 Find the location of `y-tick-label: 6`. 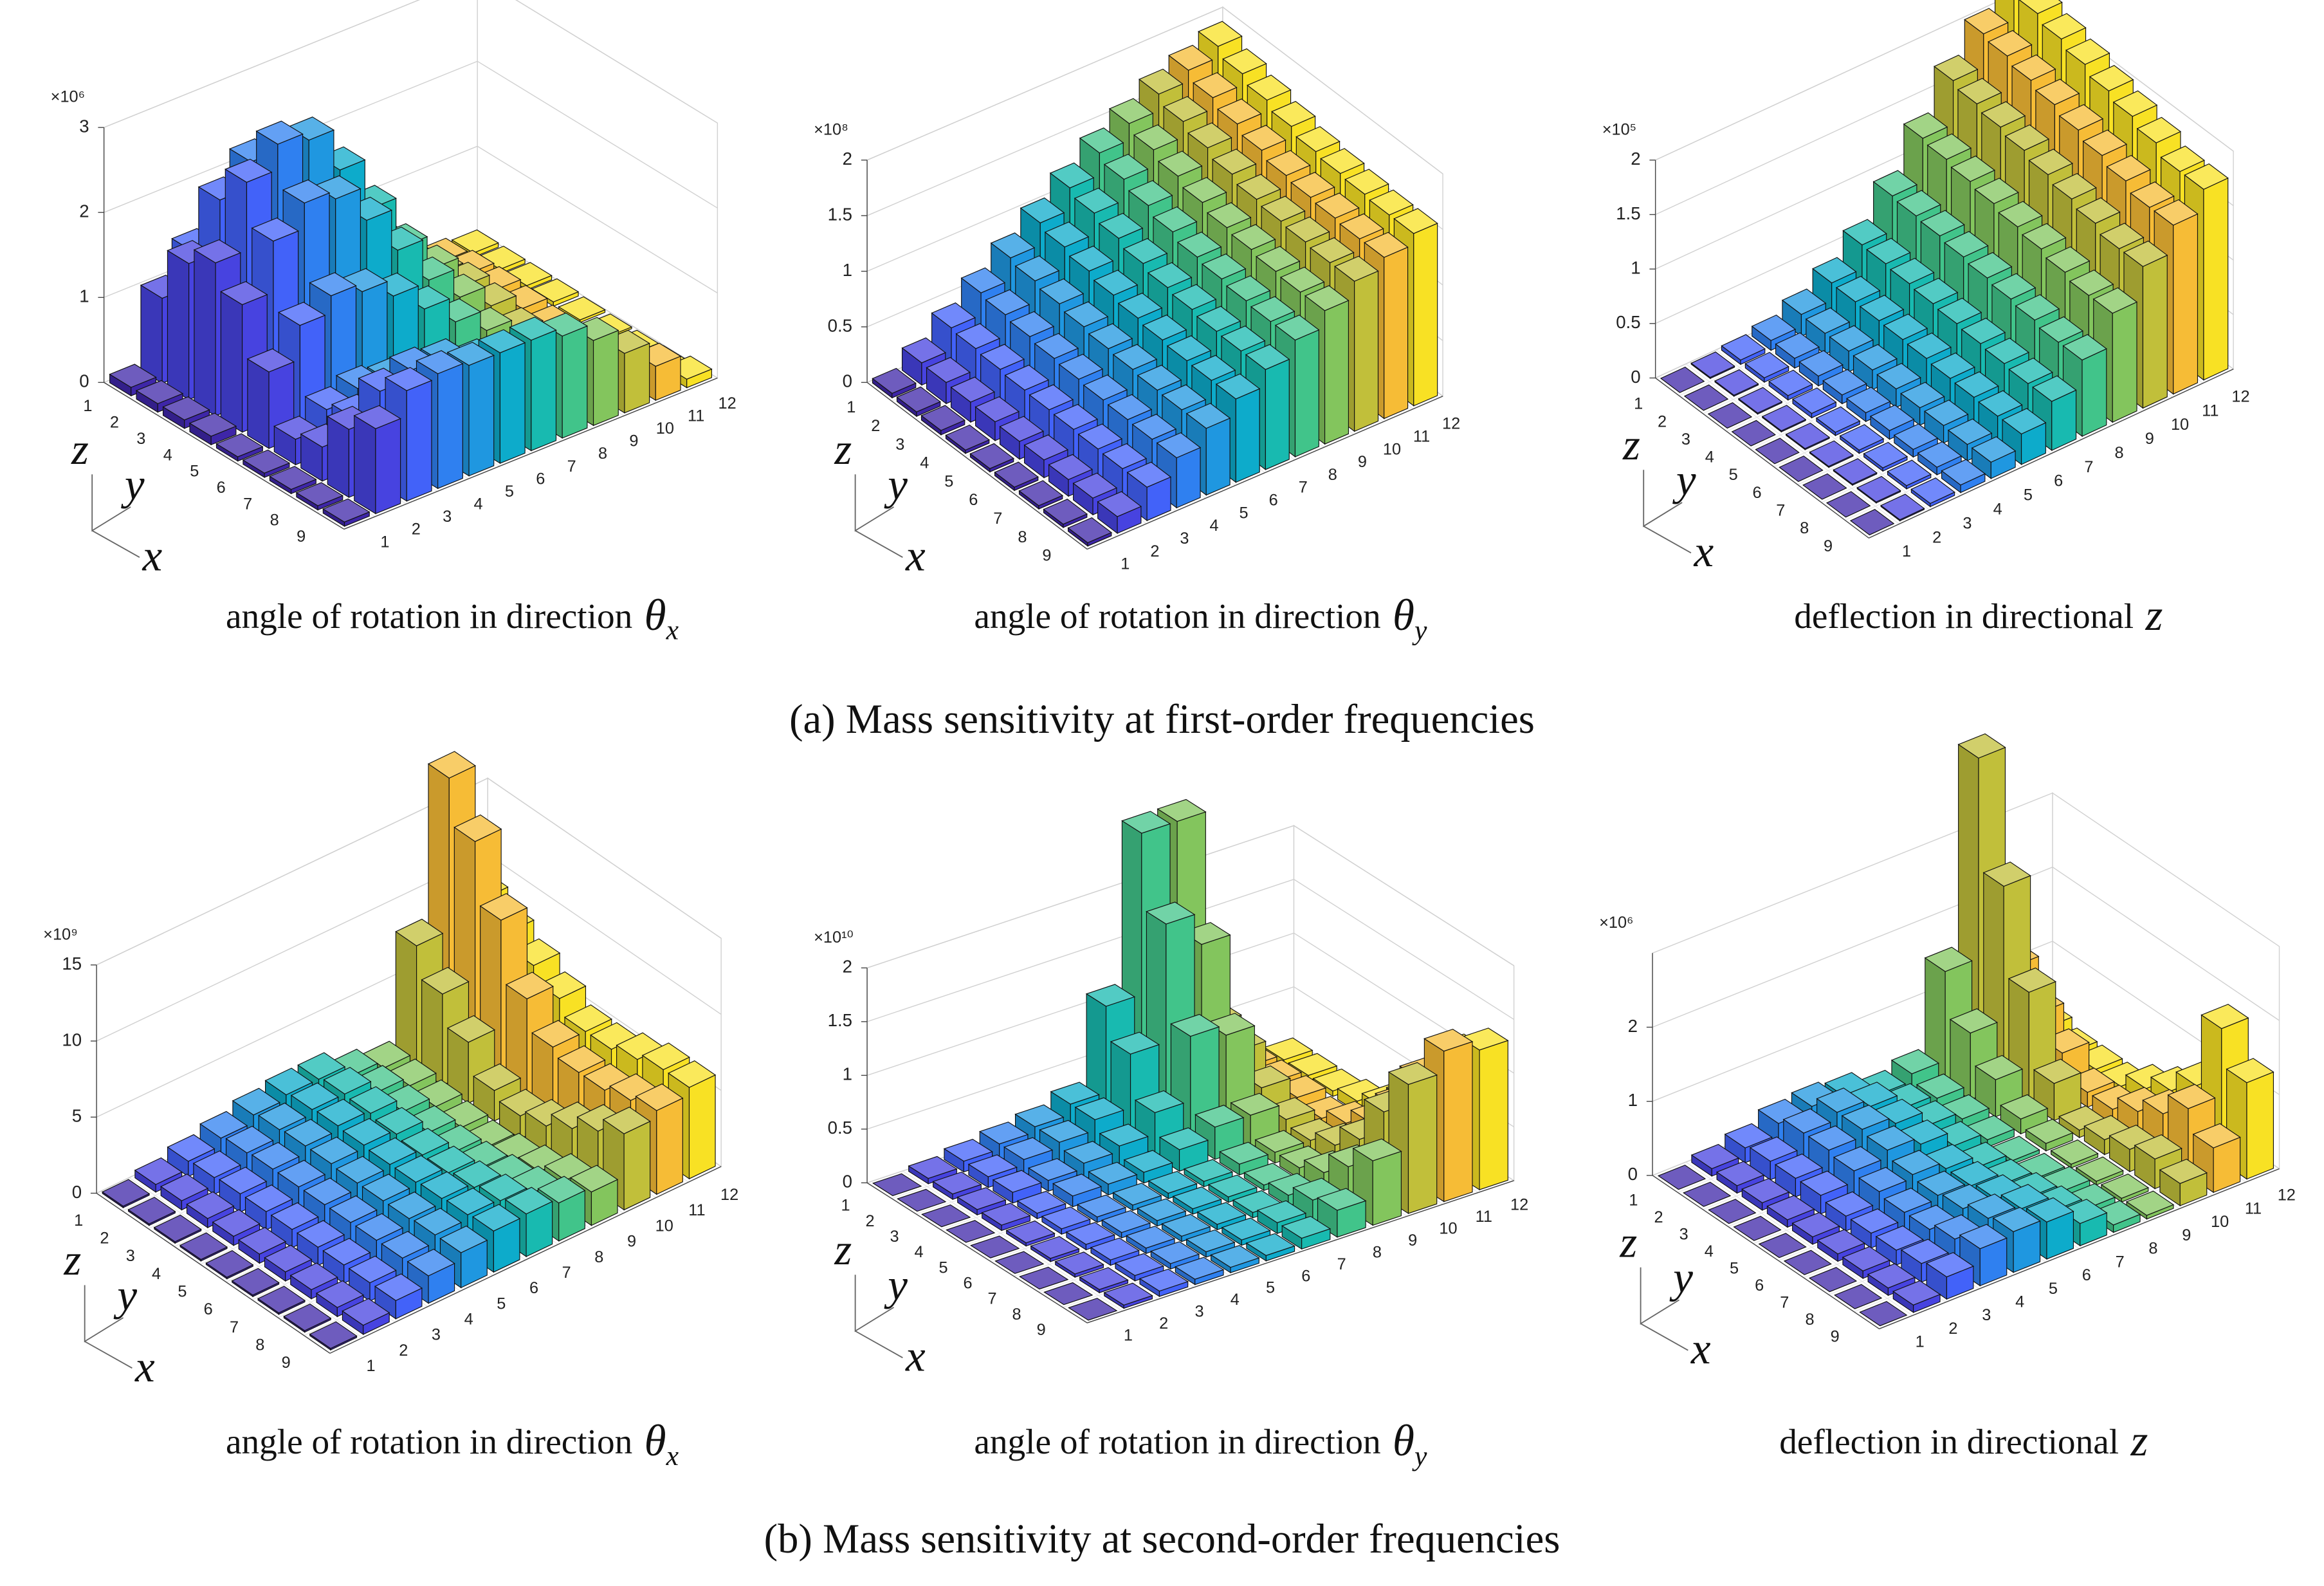

y-tick-label: 6 is located at coordinates (1305, 1276).